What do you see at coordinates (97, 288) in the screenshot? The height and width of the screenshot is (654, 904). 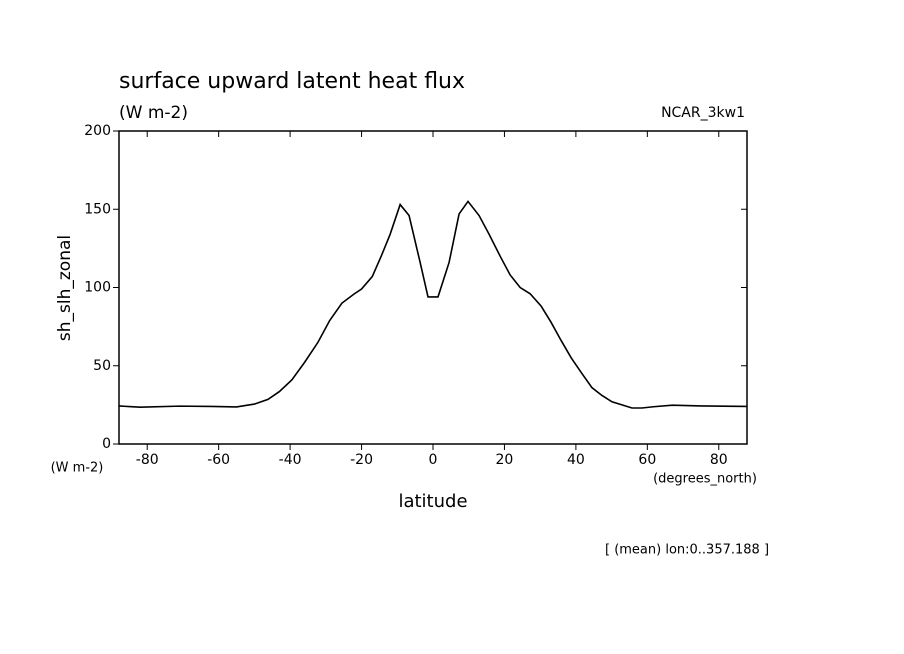 I see `y-tick-label: 100` at bounding box center [97, 288].